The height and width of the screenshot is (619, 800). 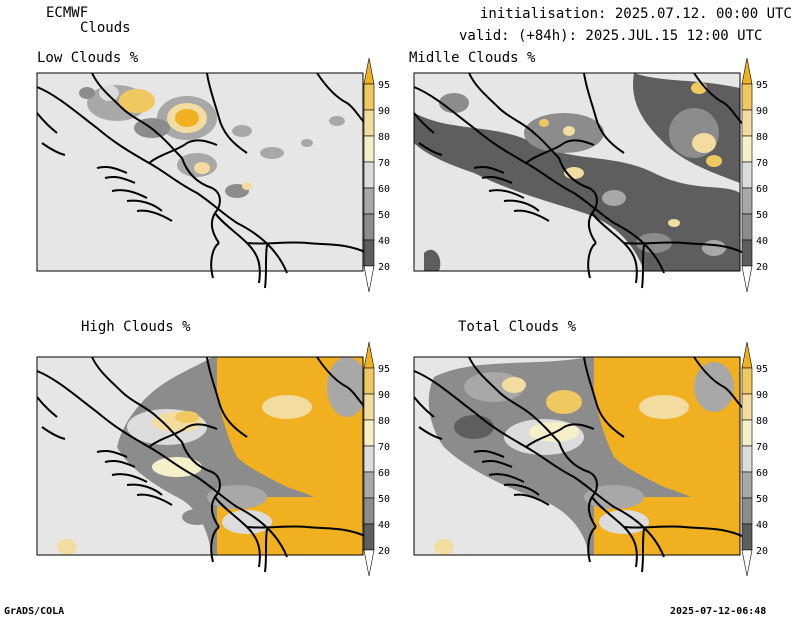 I want to click on colorbar-top-right: 95 90 80 70 60 50 40 20, so click(x=754, y=175).